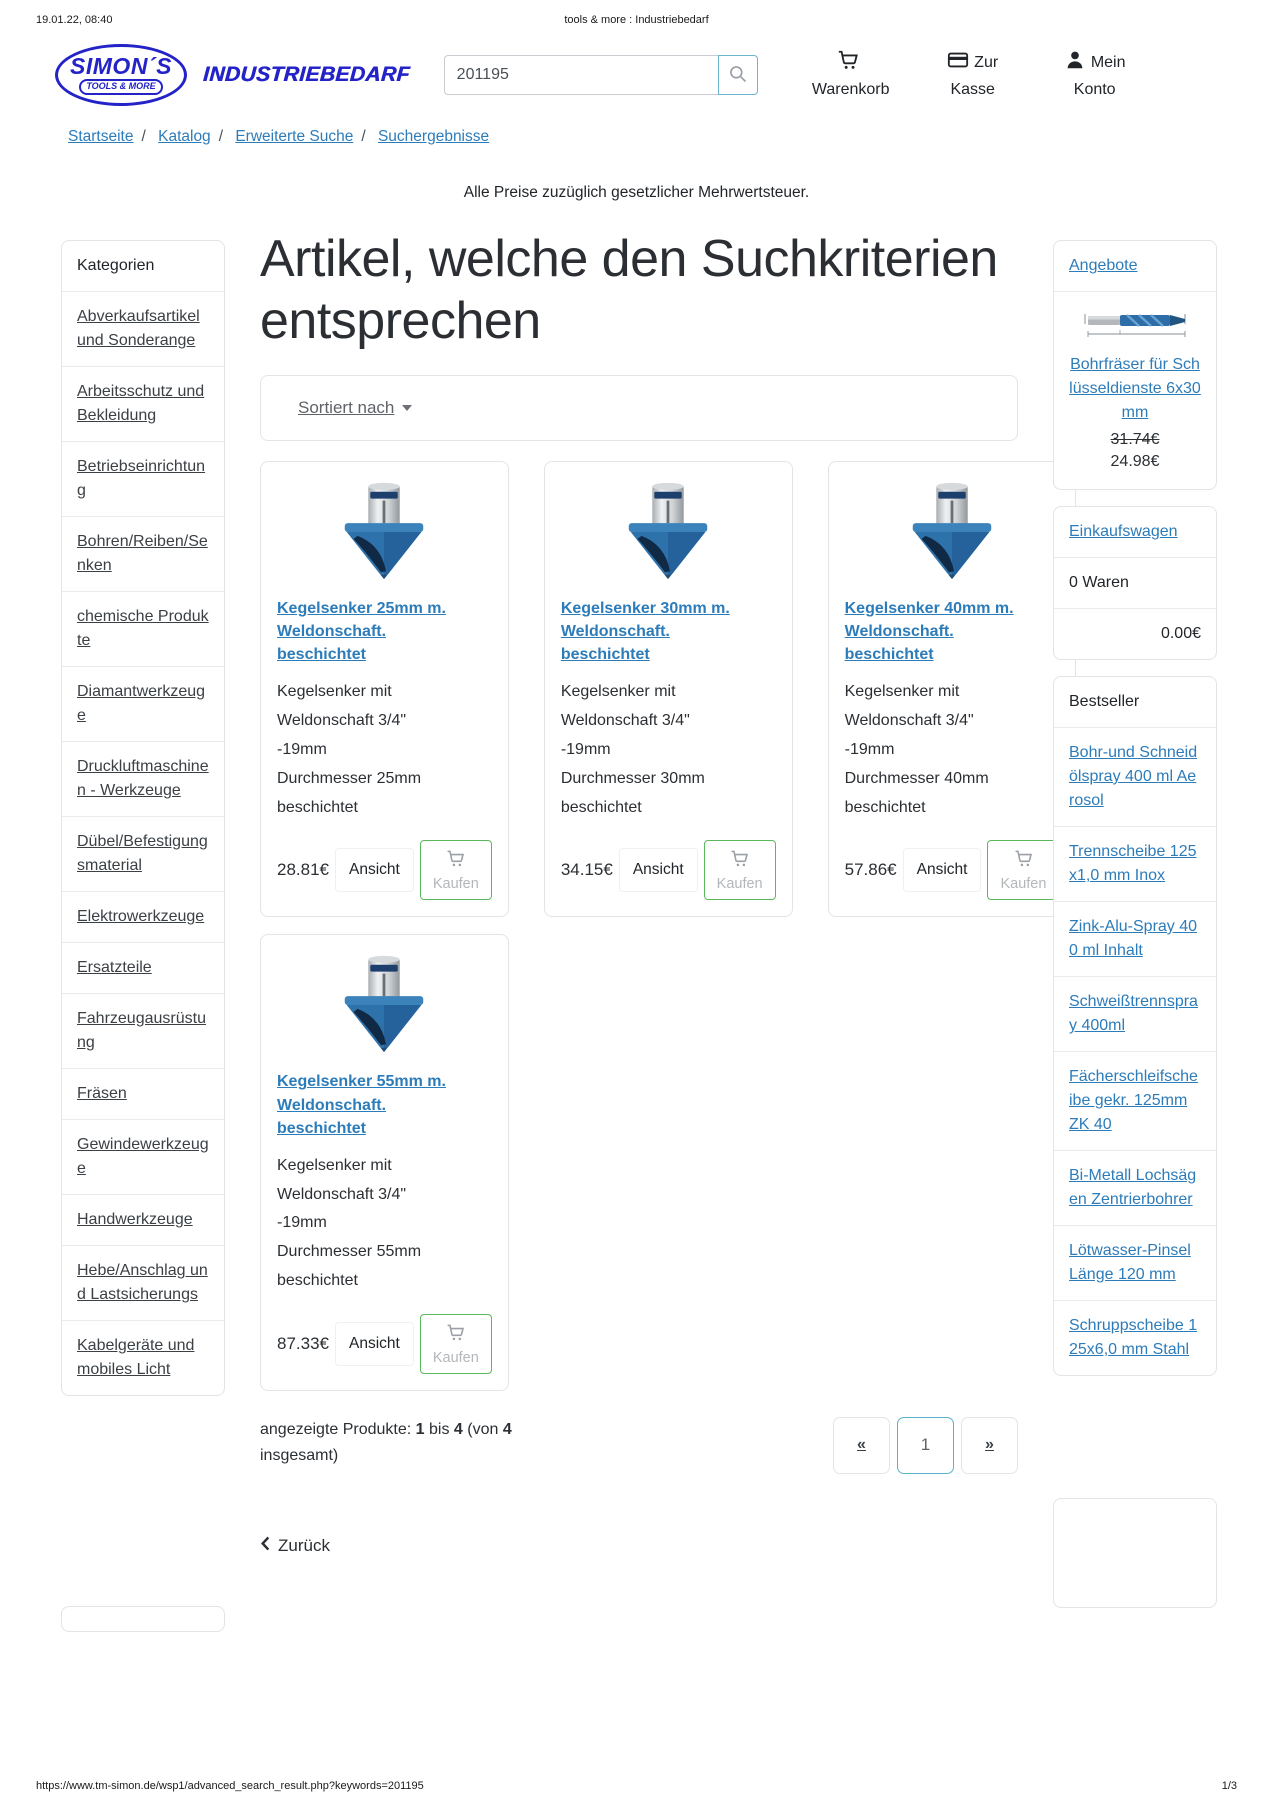 Image resolution: width=1273 pixels, height=1800 pixels. Describe the element at coordinates (294, 136) in the screenshot. I see `breadcrumb-link: Erweiterte Suche` at that location.